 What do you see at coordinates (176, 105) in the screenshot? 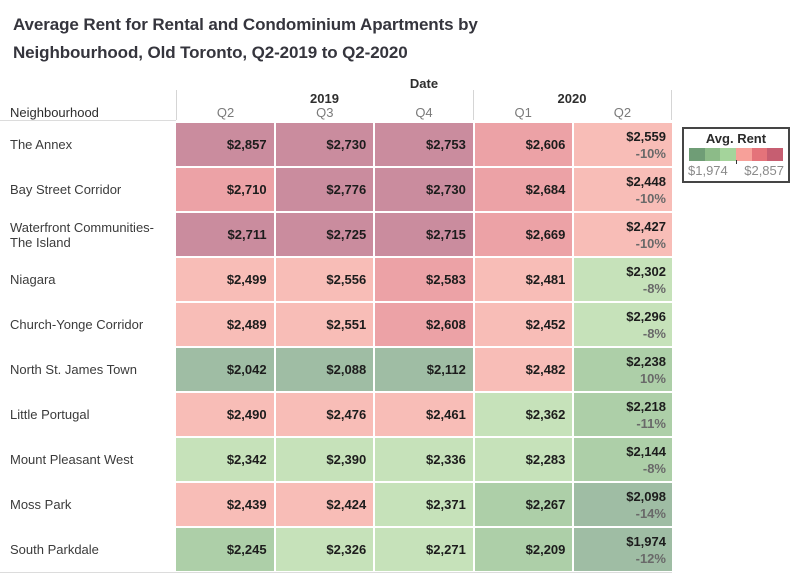
I see `header-divider-line` at bounding box center [176, 105].